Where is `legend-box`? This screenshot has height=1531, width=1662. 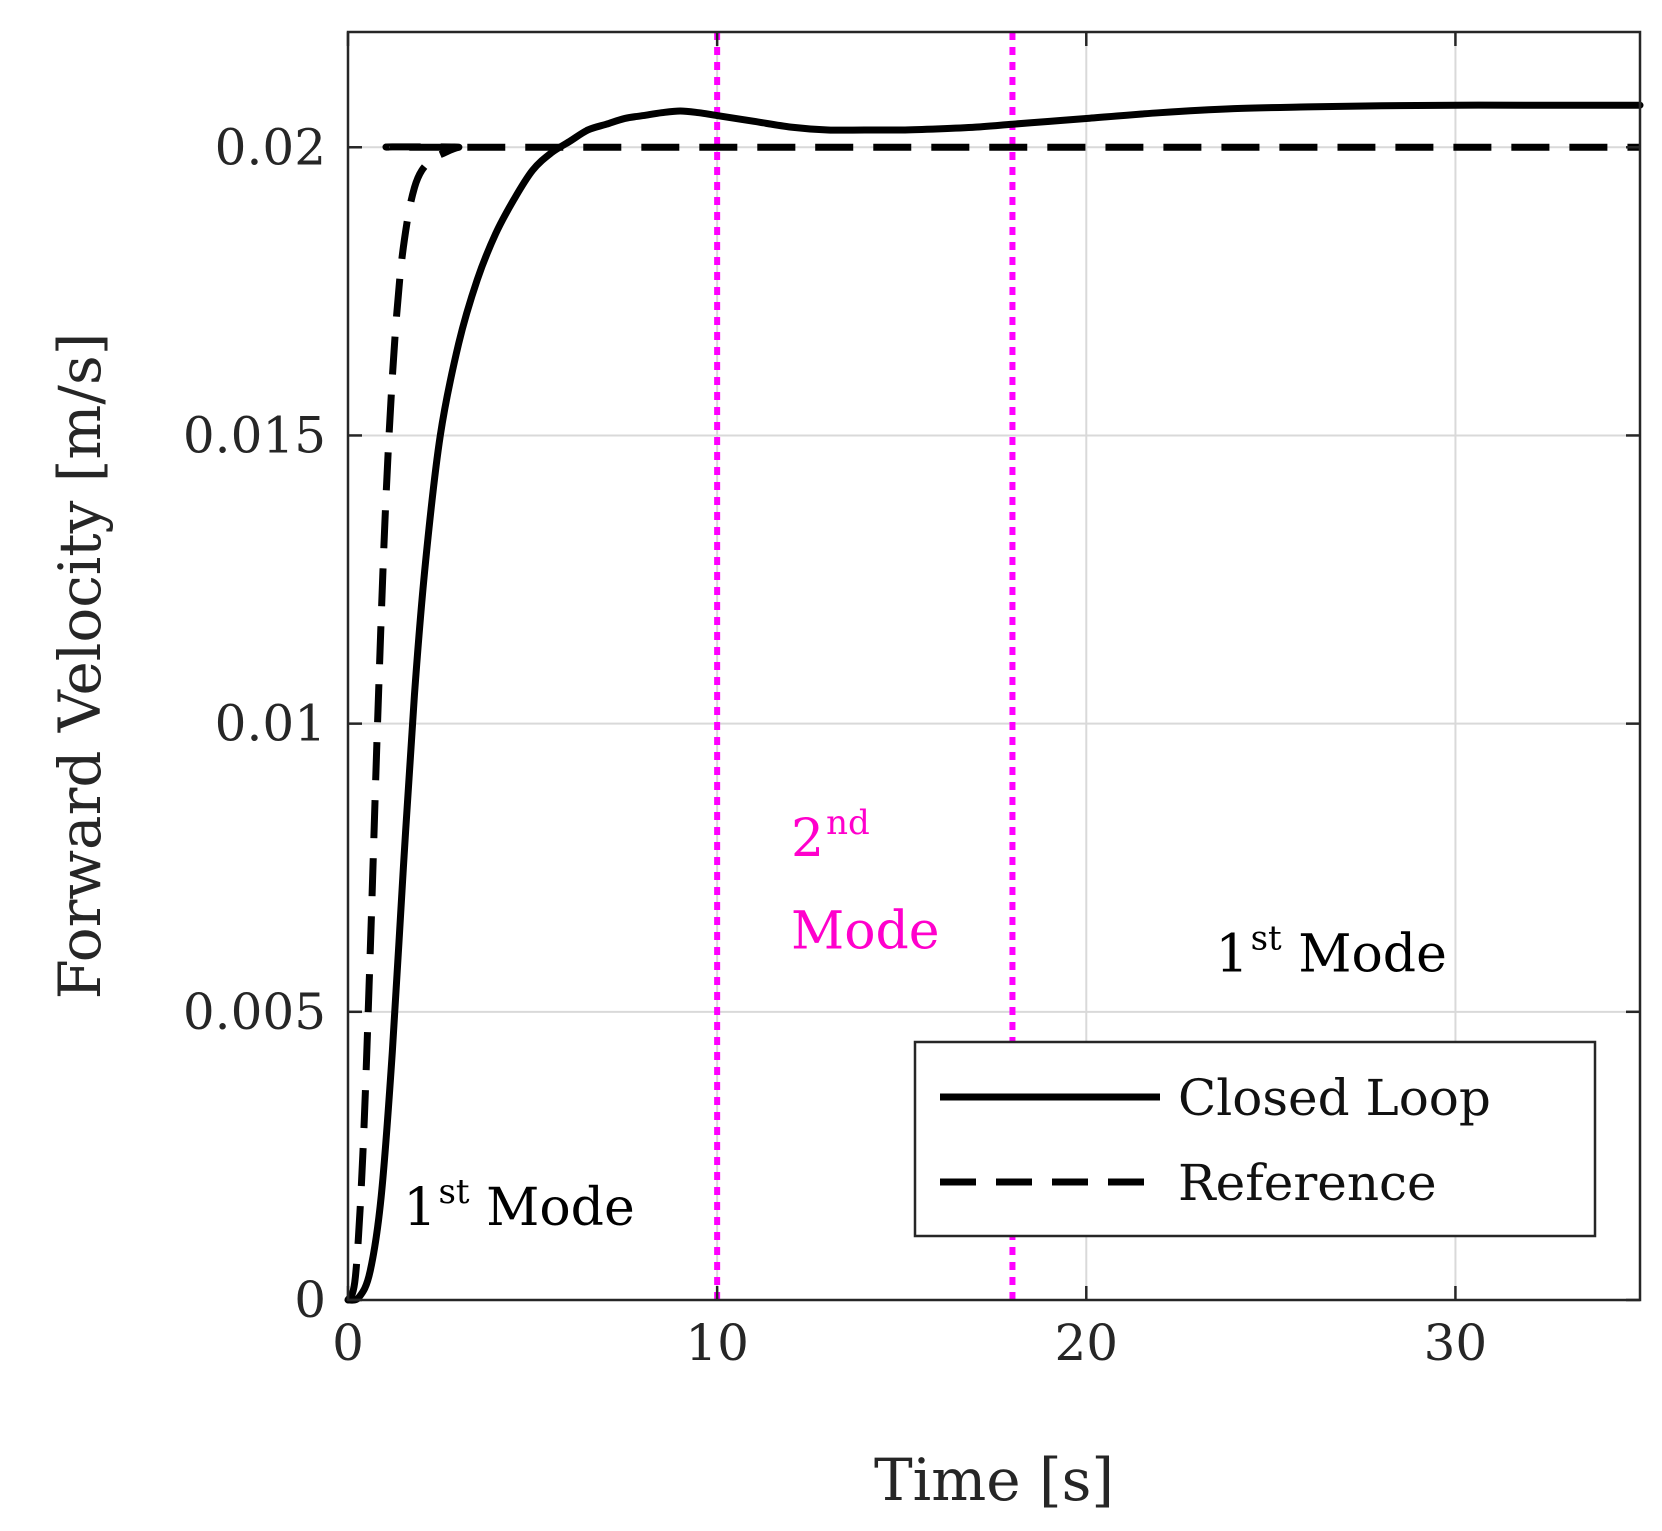
legend-box is located at coordinates (1255, 1139).